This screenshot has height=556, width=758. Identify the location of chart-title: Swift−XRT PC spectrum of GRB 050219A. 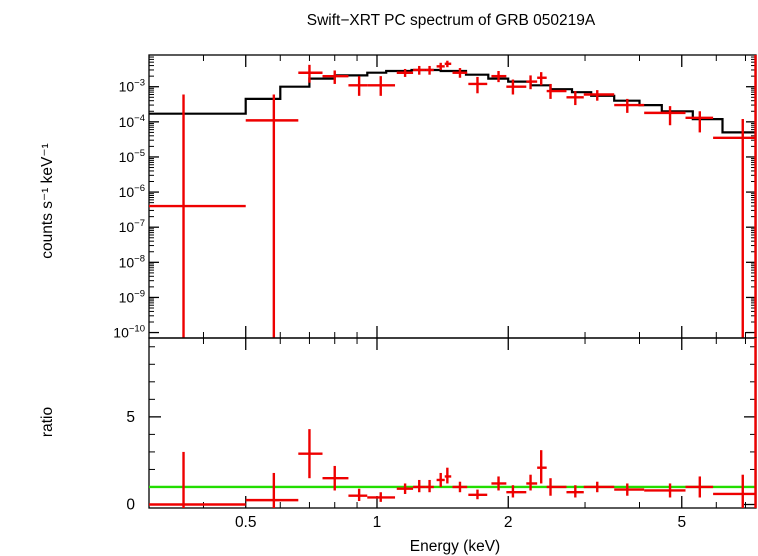
(451, 20).